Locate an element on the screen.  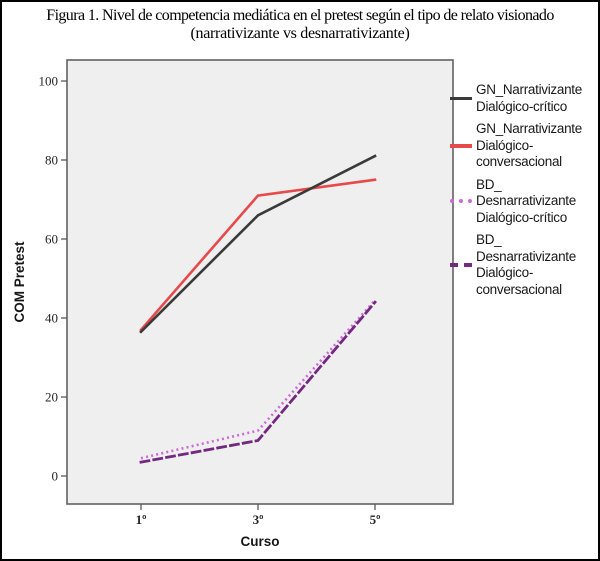
legend-label: BD_ Desnarrativizante Dialógico-crítico is located at coordinates (526, 200).